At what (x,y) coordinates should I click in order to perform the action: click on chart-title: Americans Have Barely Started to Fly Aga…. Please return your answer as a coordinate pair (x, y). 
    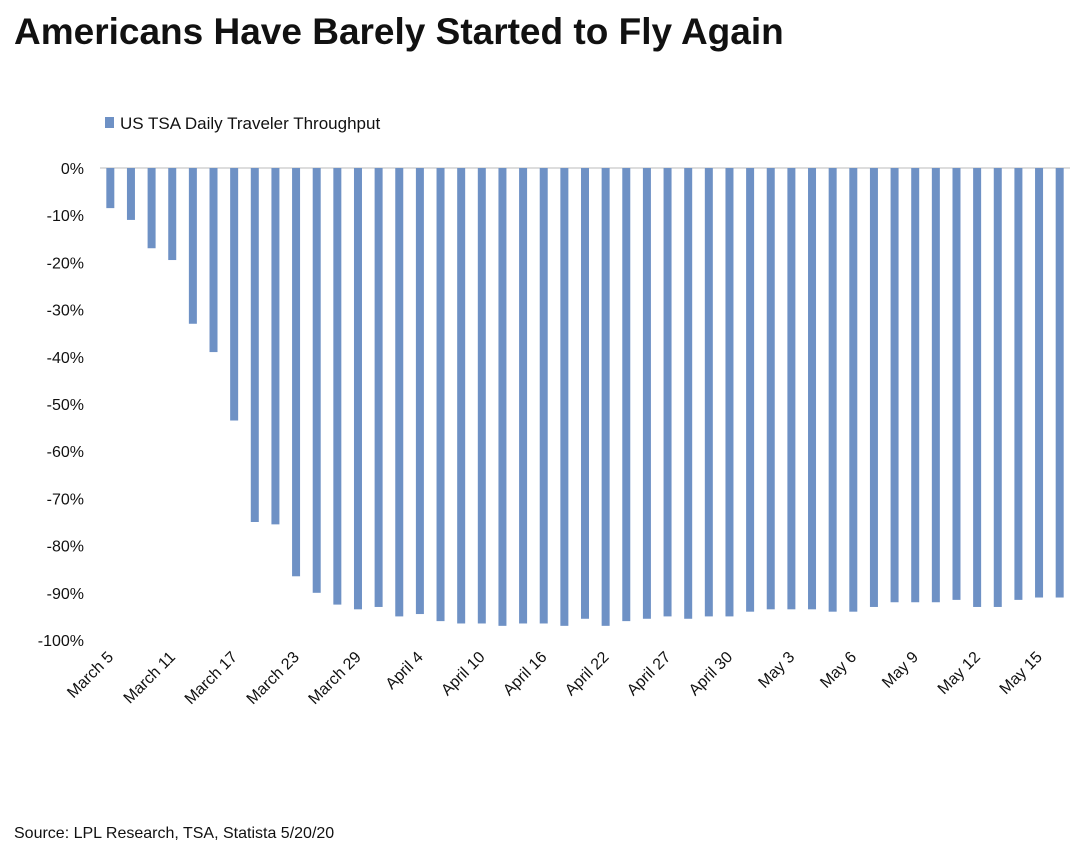
    Looking at the image, I should click on (399, 31).